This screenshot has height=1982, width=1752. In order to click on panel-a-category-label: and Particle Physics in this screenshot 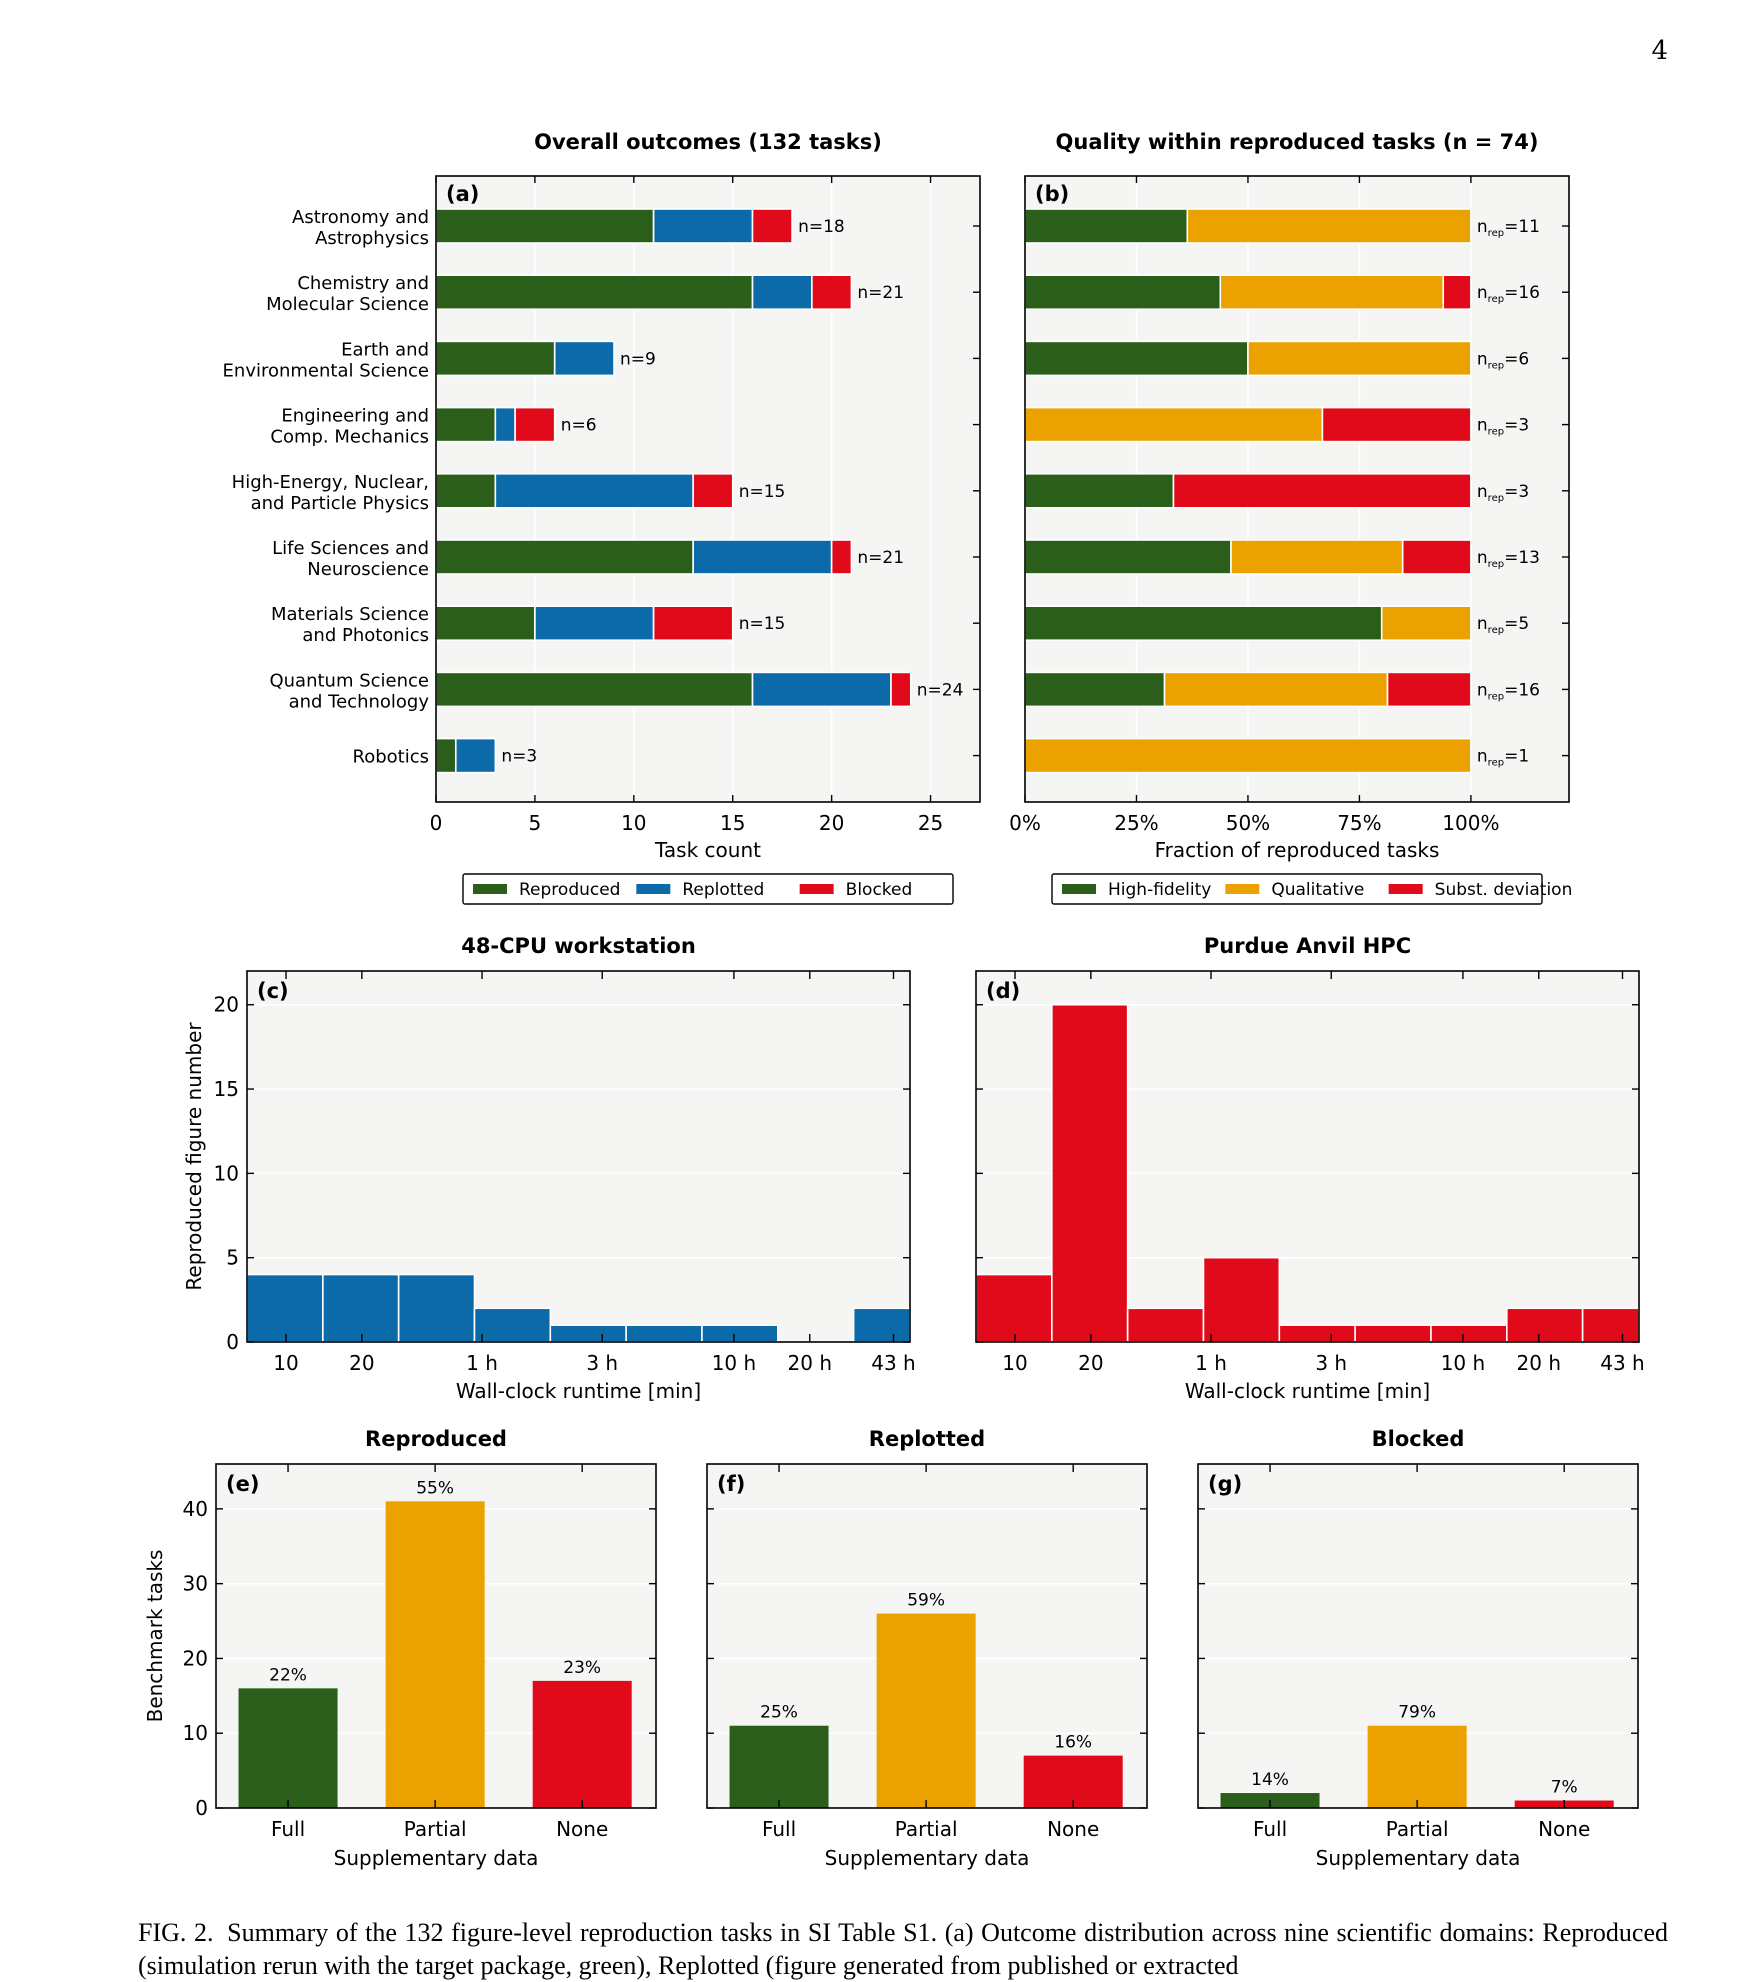, I will do `click(340, 503)`.